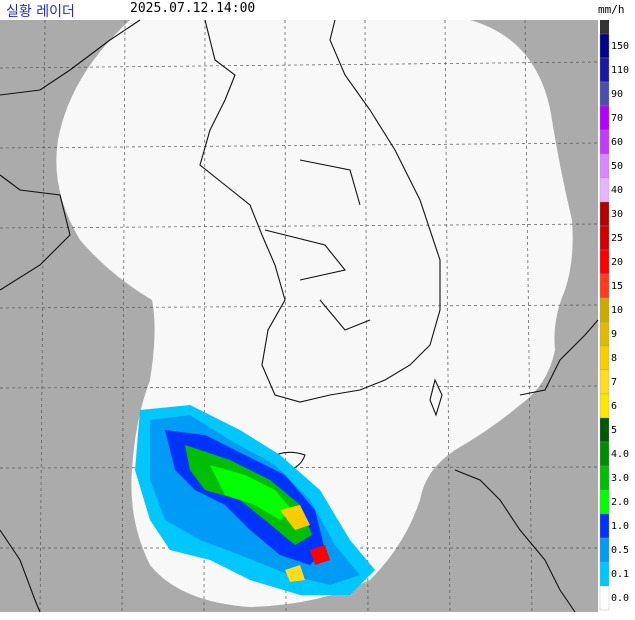  I want to click on legend-label: 70, so click(617, 118).